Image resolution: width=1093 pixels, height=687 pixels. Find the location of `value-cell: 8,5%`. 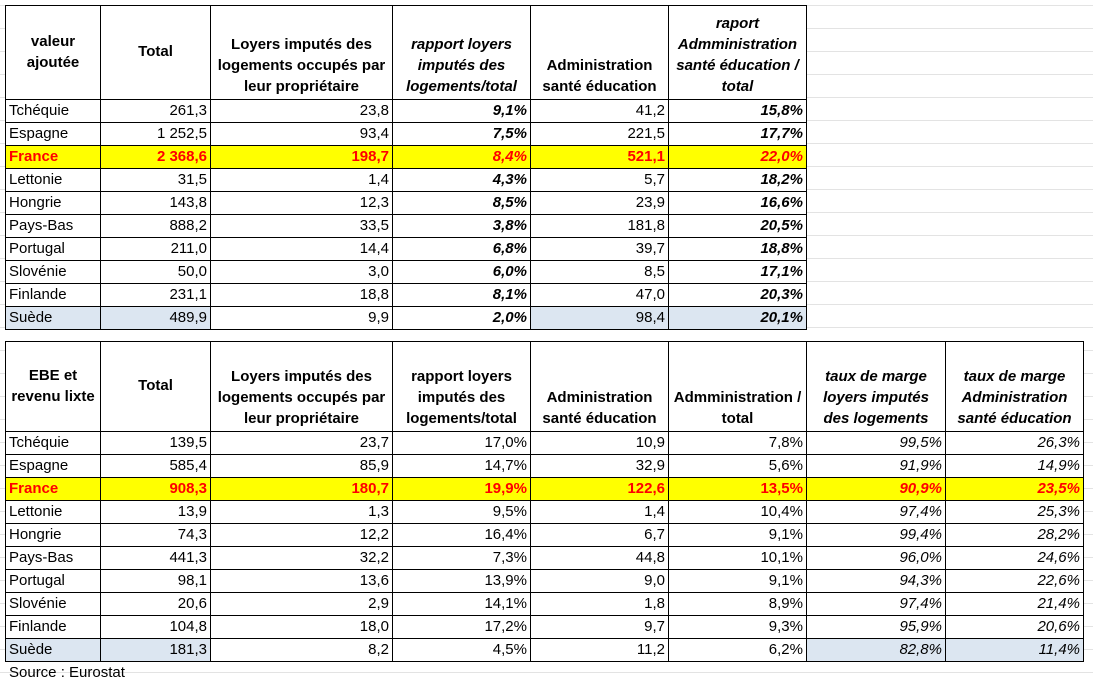

value-cell: 8,5% is located at coordinates (461, 203).